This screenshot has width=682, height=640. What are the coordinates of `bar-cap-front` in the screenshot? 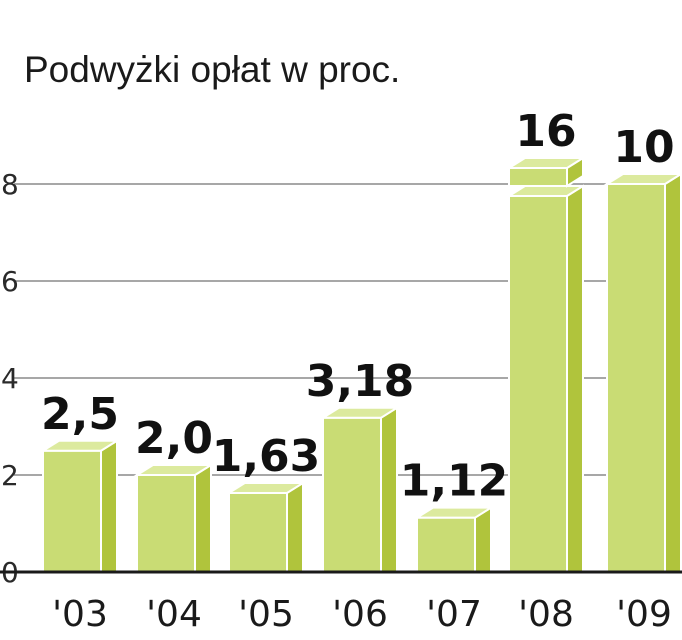 It's located at (538, 177).